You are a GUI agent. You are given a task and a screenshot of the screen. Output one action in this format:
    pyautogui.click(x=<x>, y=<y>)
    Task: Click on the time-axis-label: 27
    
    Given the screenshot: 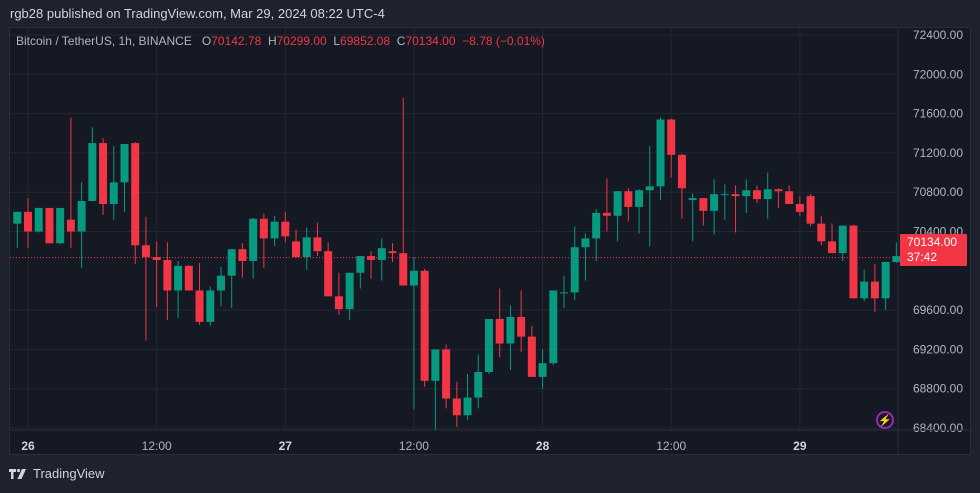 What is the action you would take?
    pyautogui.click(x=286, y=446)
    